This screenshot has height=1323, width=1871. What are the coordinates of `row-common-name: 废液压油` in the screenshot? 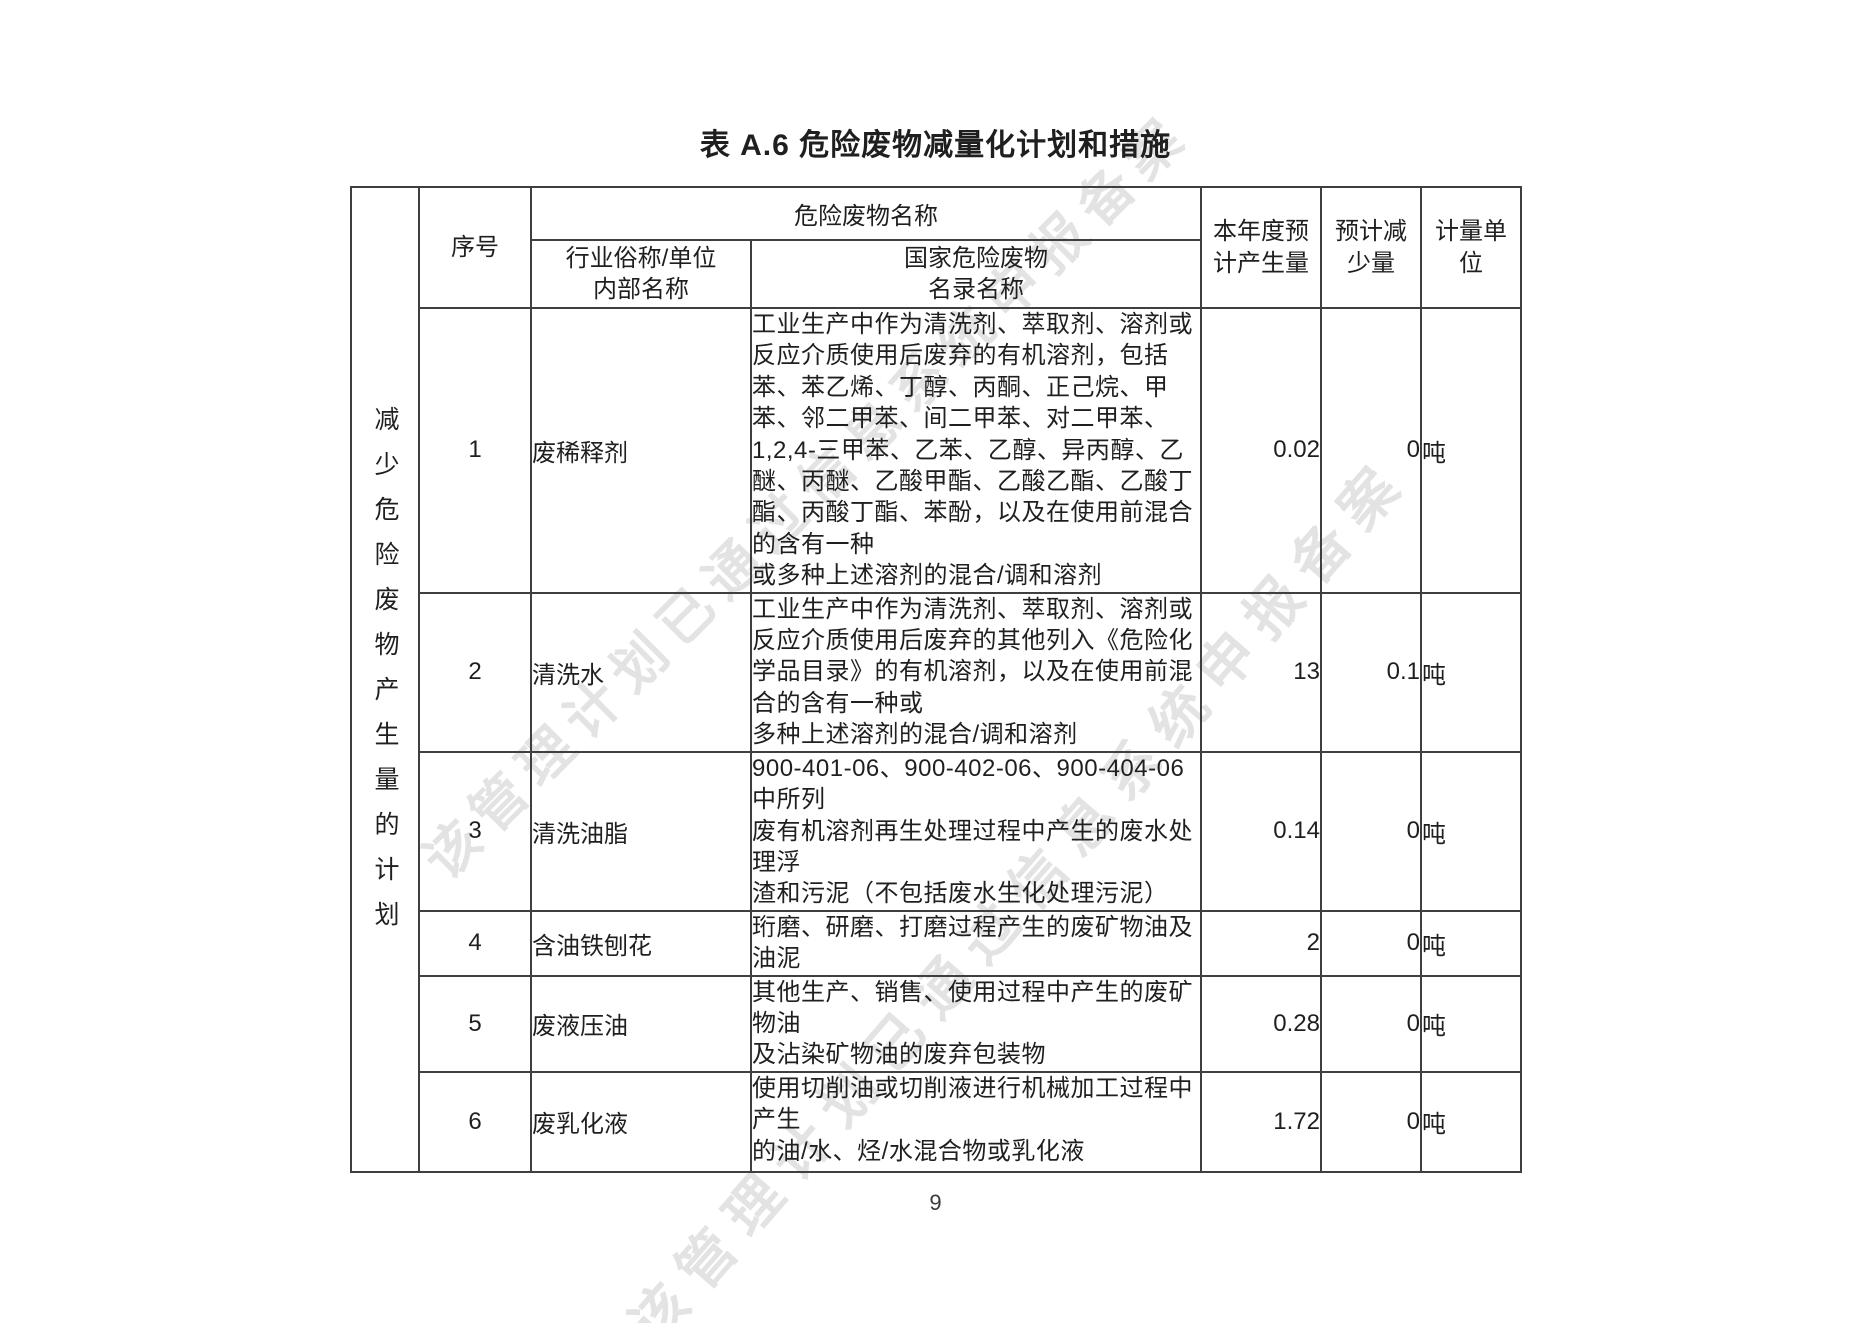 It's located at (641, 1023).